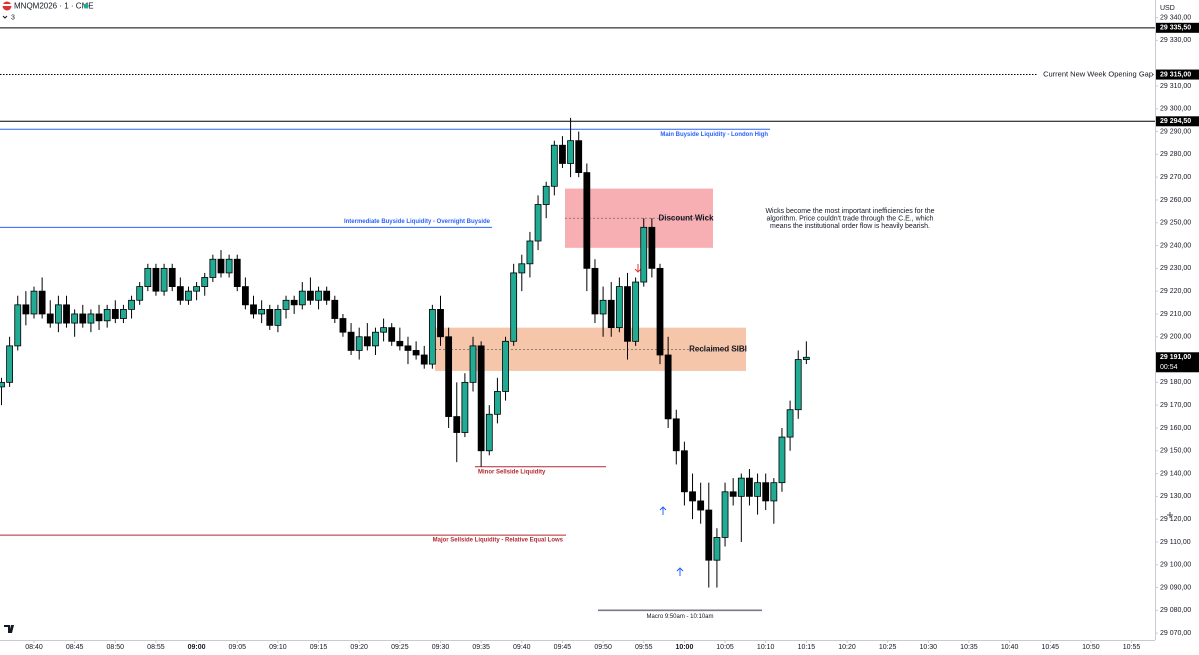  I want to click on y-tick-label: 29 110,00, so click(1175, 542).